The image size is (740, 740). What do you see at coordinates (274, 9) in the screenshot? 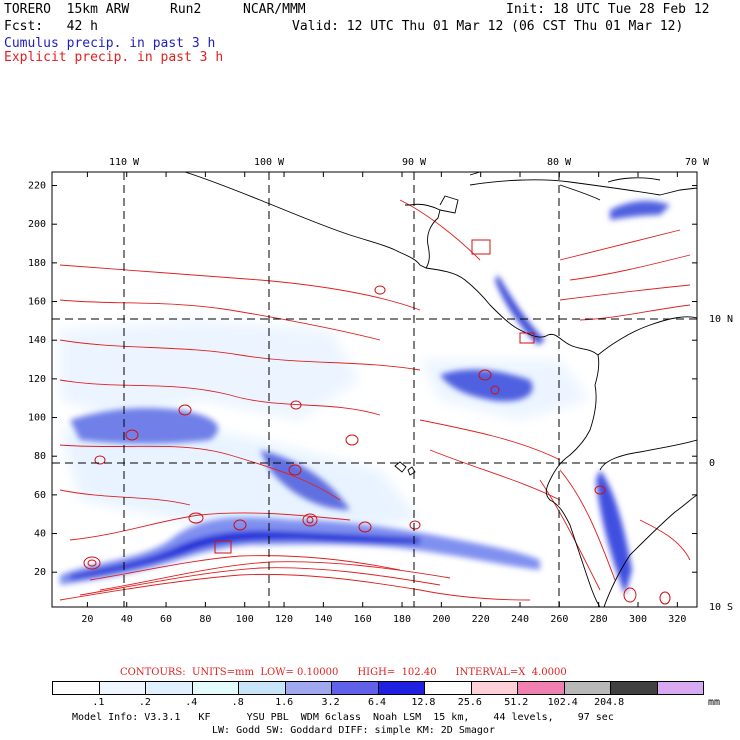
I see `org-label: NCAR/MMM` at bounding box center [274, 9].